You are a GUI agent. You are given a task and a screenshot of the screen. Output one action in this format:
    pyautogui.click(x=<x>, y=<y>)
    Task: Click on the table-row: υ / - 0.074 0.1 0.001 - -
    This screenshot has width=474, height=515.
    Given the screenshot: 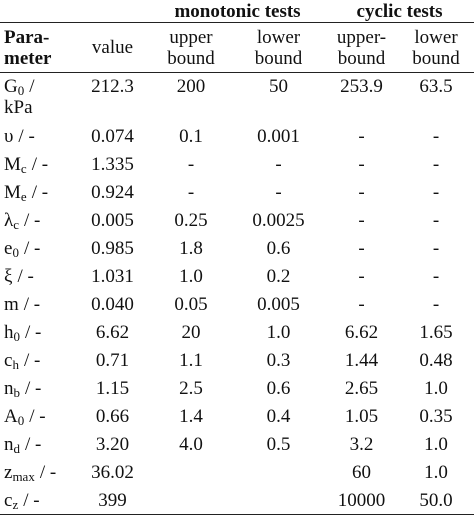 What is the action you would take?
    pyautogui.click(x=237, y=136)
    